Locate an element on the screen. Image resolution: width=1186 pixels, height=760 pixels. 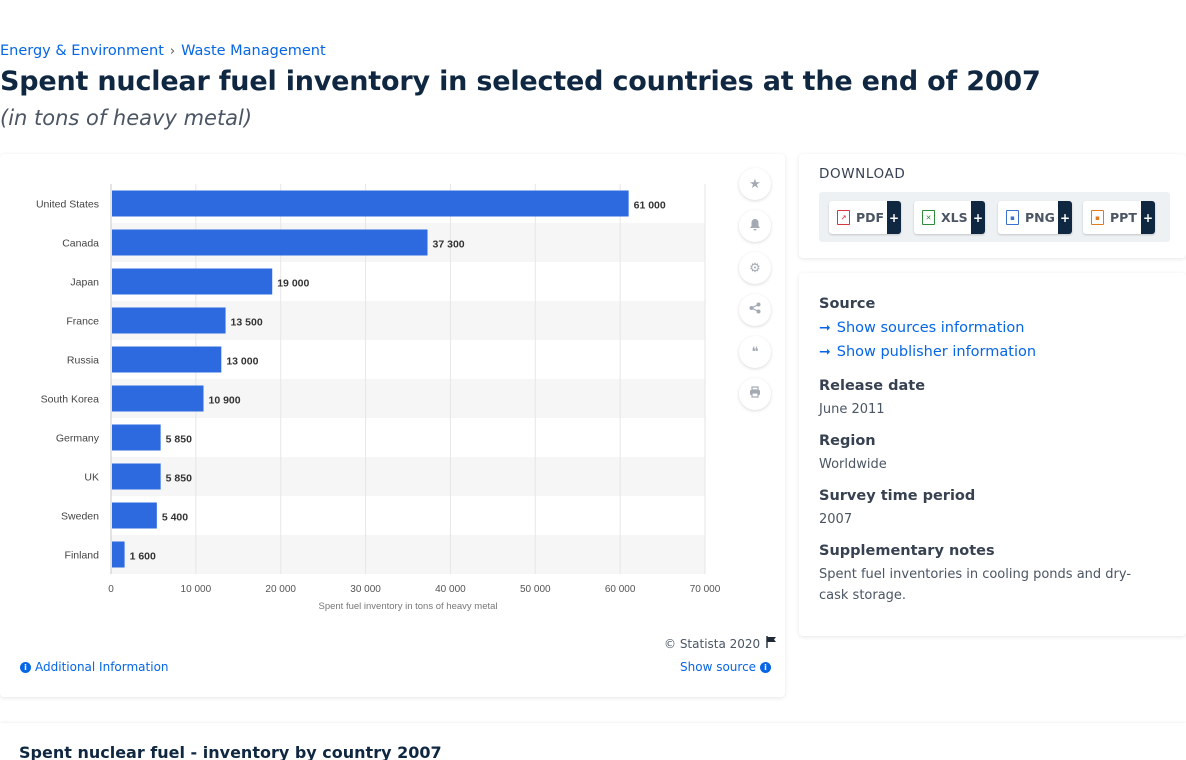
download-title: DOWNLOAD is located at coordinates (862, 174).